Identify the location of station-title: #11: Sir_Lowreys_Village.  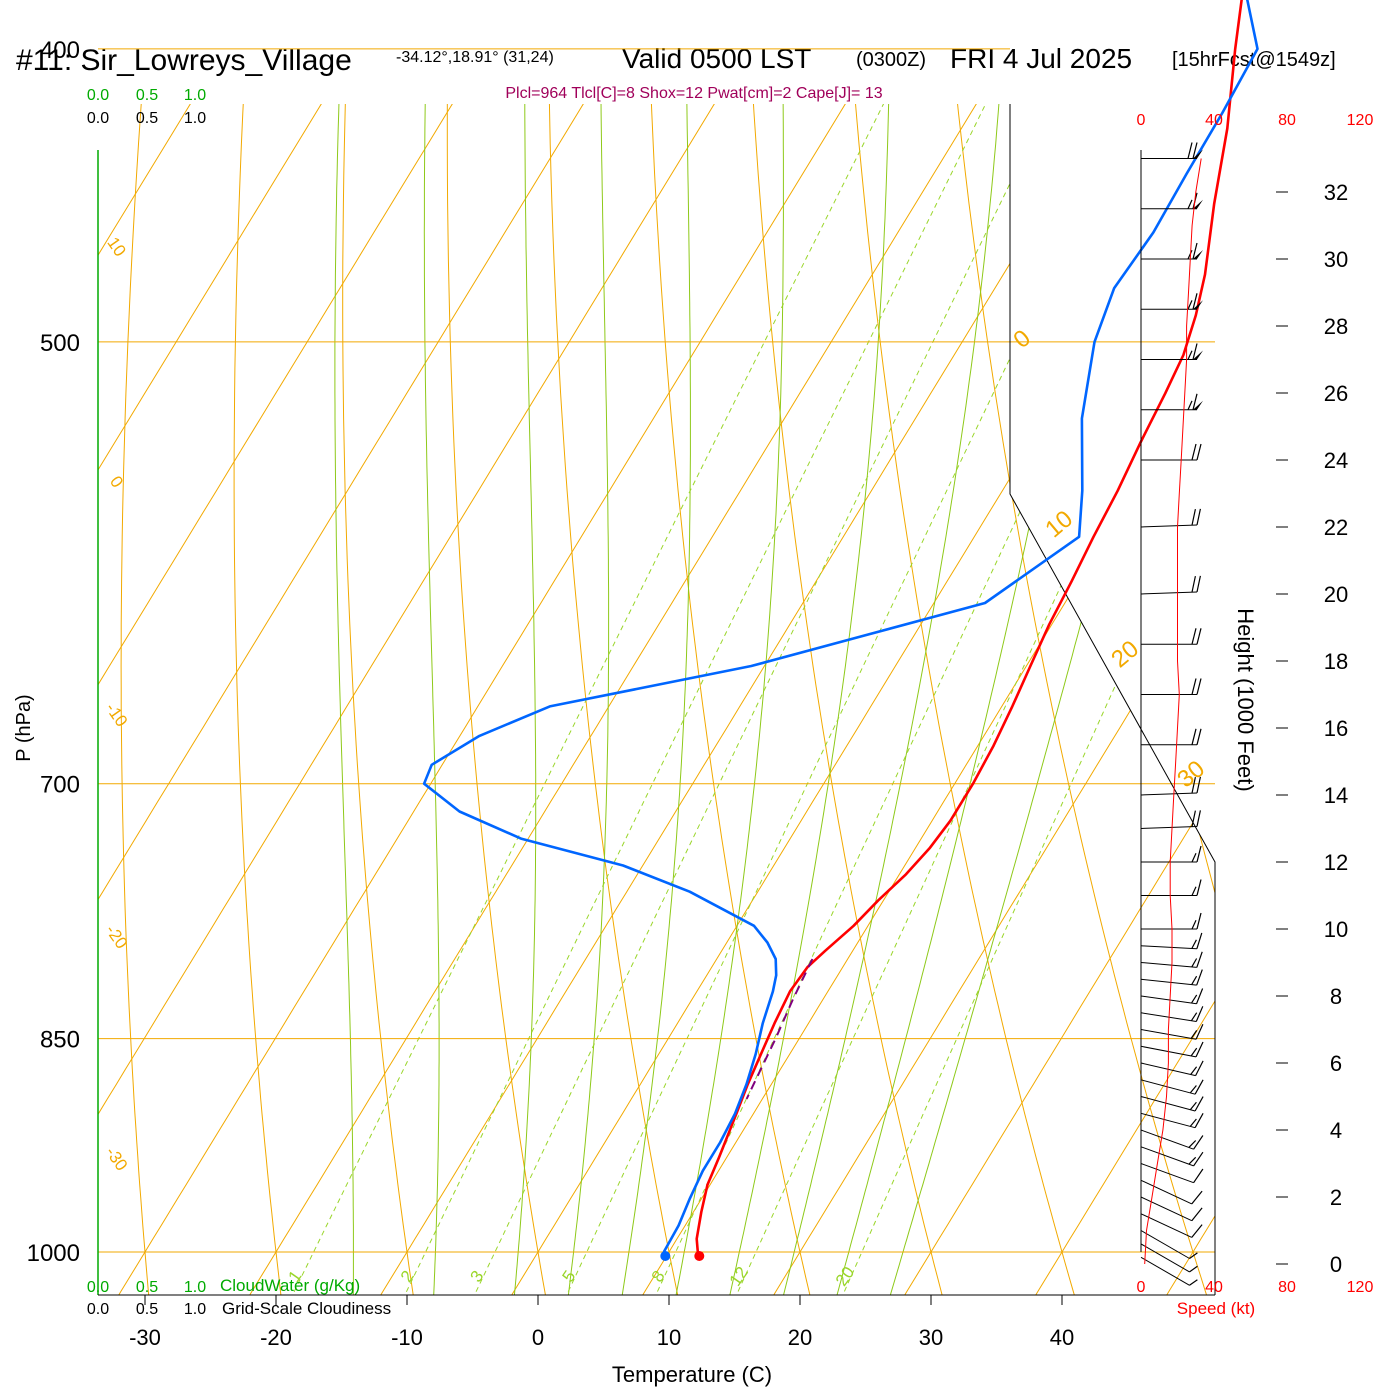
(184, 60).